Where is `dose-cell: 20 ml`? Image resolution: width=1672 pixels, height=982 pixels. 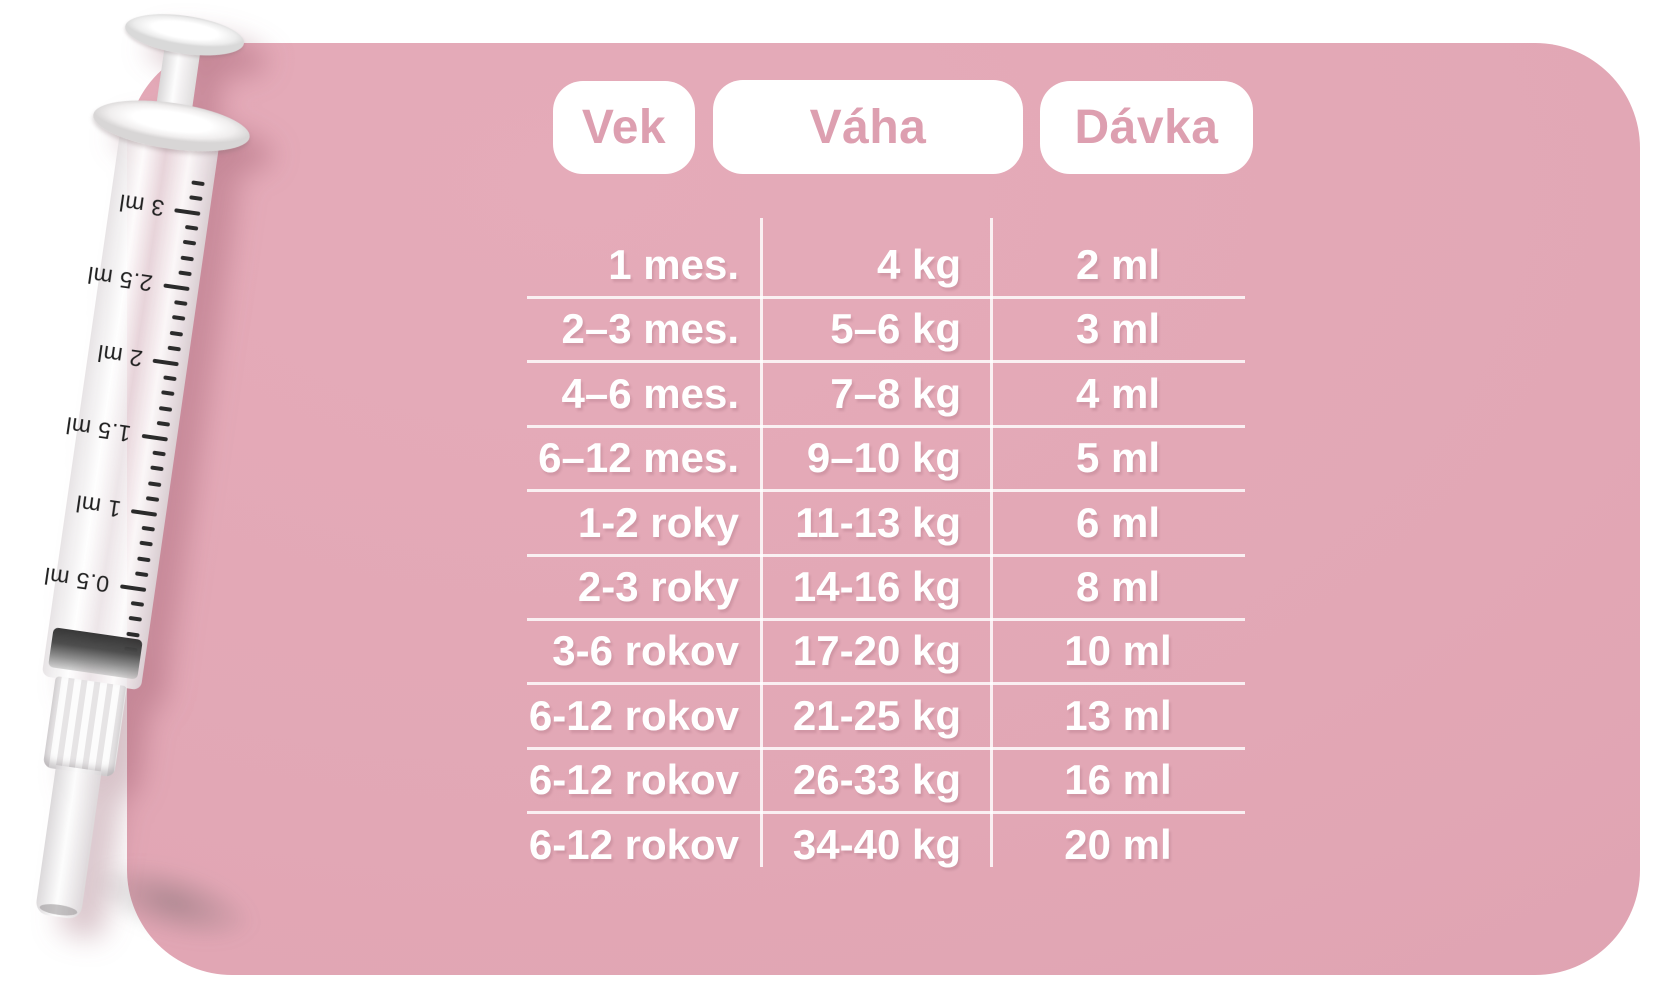
dose-cell: 20 ml is located at coordinates (1118, 844).